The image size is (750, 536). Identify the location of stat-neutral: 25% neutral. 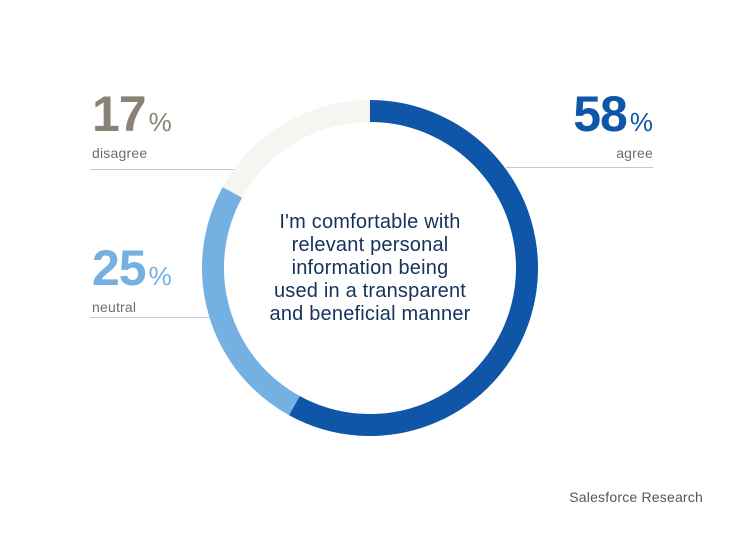
(132, 279).